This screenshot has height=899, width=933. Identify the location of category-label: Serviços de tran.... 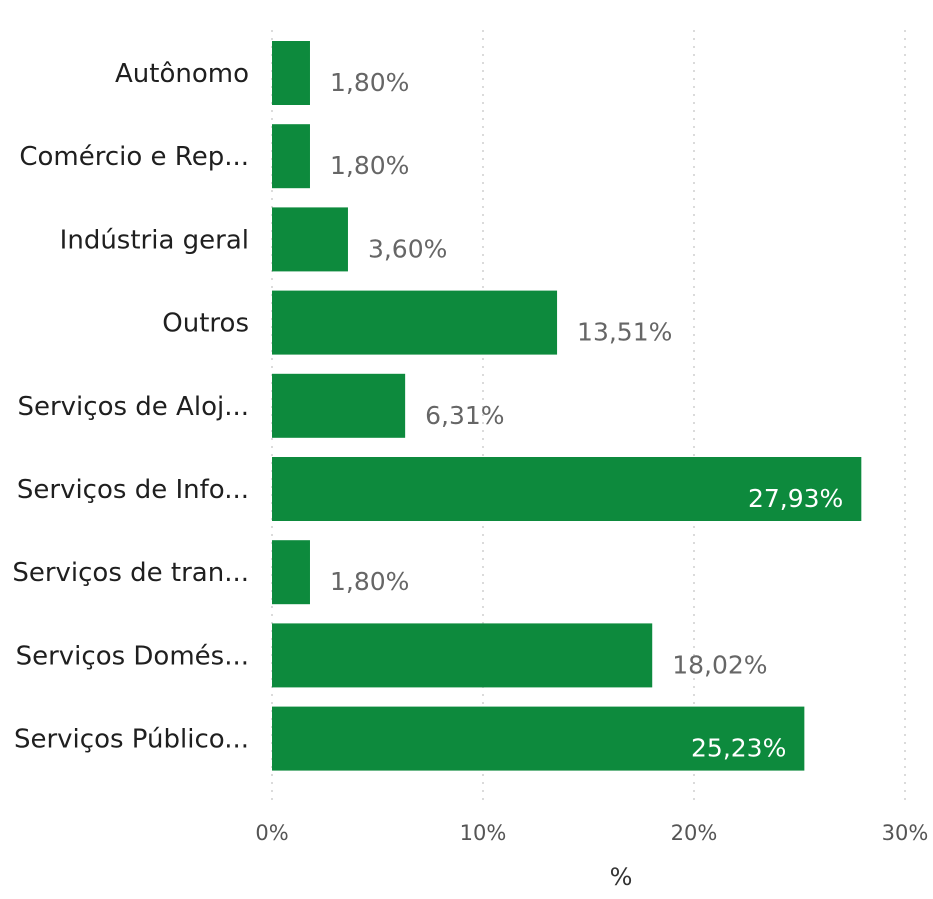
(130, 573).